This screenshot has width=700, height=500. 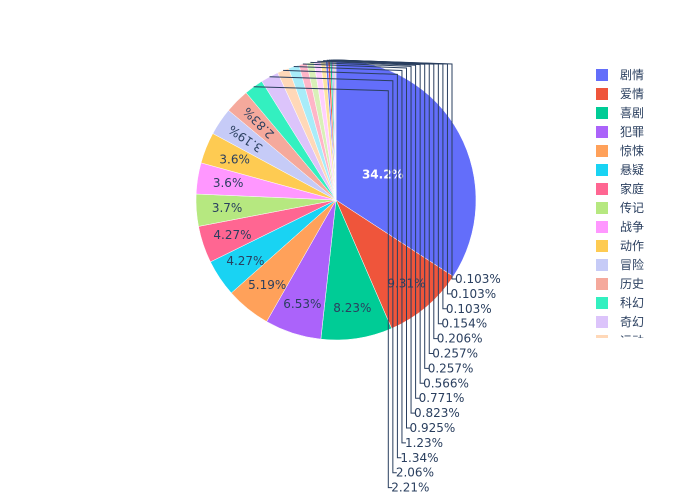 What do you see at coordinates (632, 94) in the screenshot?
I see `legend-label: 爱情` at bounding box center [632, 94].